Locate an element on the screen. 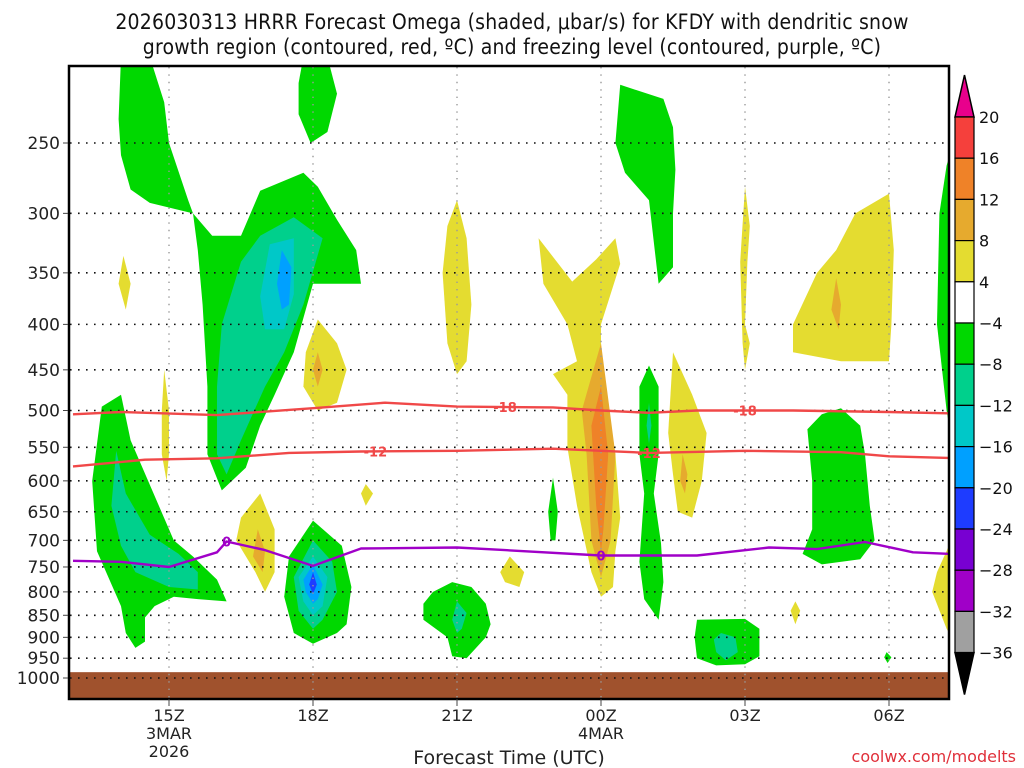  y-tick-label: 950 is located at coordinates (44, 659).